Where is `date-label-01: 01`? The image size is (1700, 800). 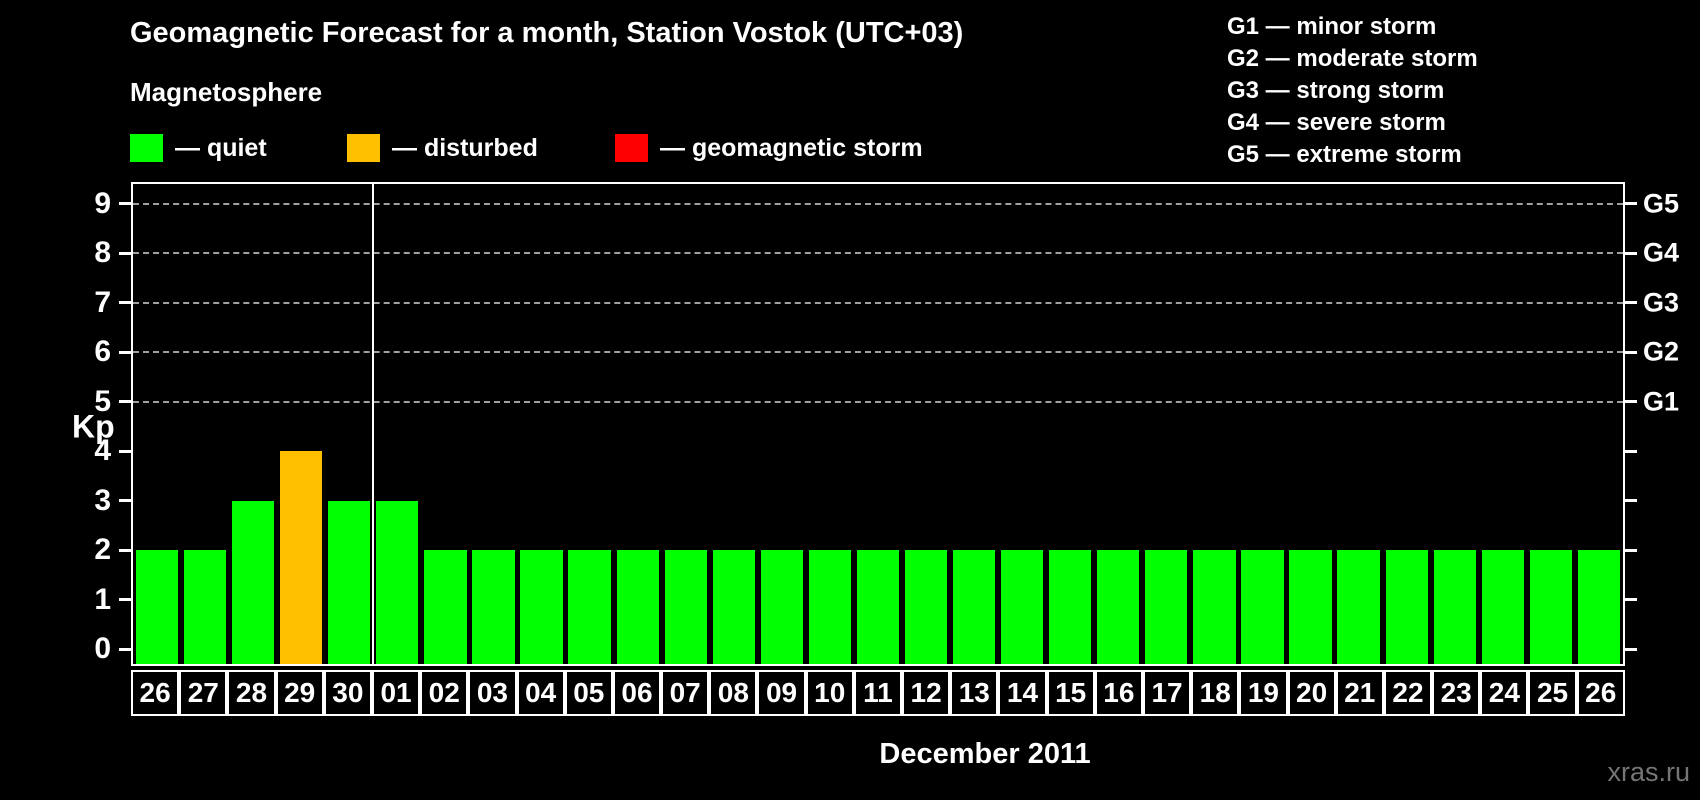
date-label-01: 01 is located at coordinates (396, 693).